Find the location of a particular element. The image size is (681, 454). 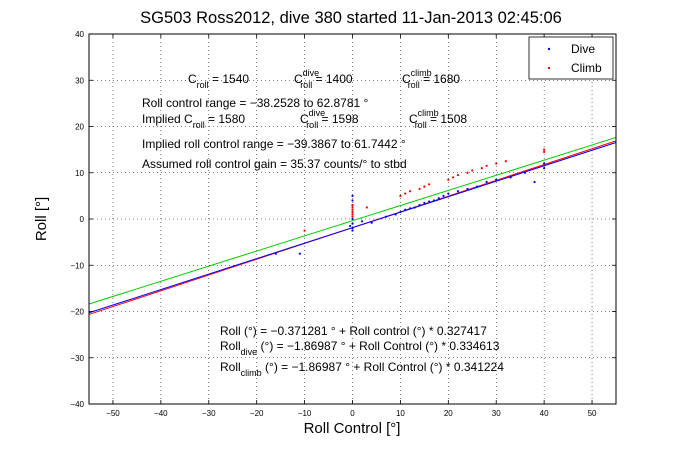

x-tick-label: −40 is located at coordinates (161, 413).